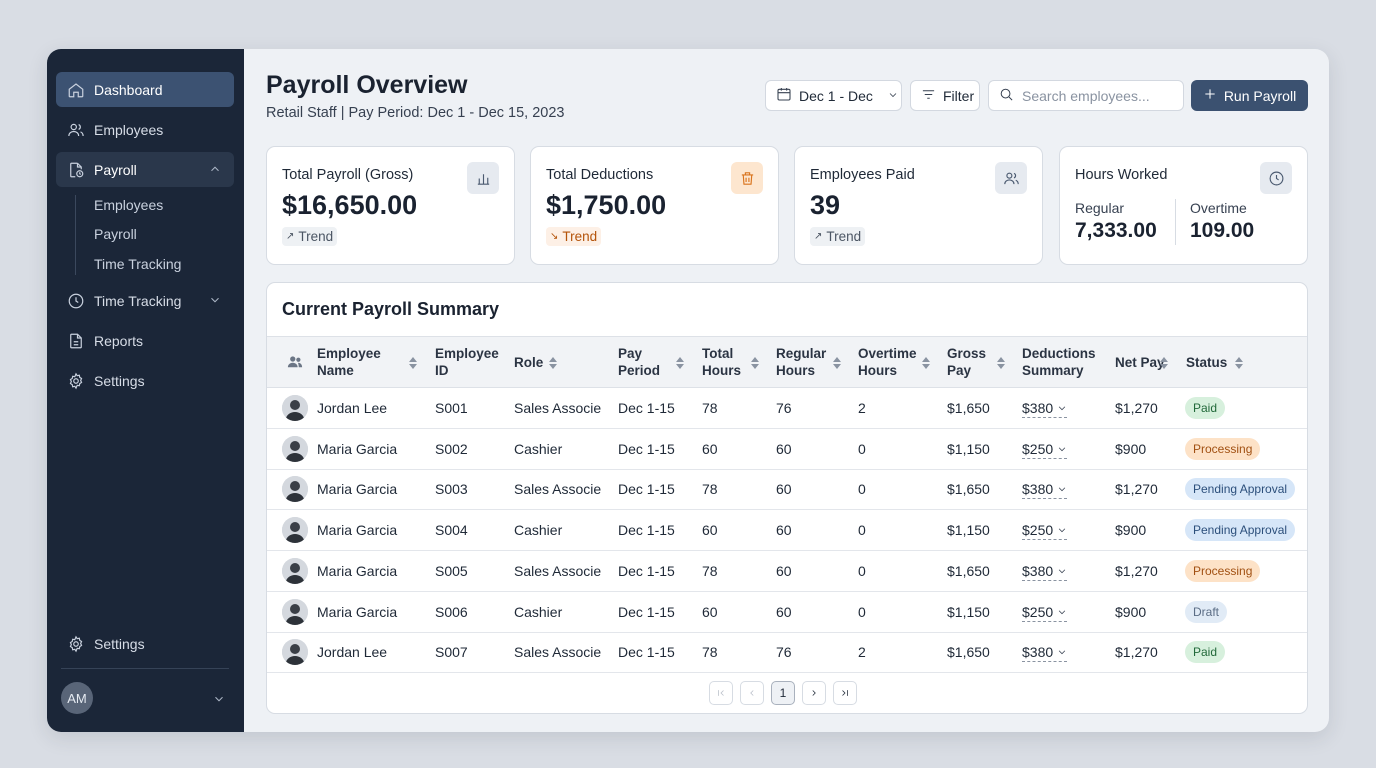  Describe the element at coordinates (1131, 448) in the screenshot. I see `cell-net: $900` at that location.